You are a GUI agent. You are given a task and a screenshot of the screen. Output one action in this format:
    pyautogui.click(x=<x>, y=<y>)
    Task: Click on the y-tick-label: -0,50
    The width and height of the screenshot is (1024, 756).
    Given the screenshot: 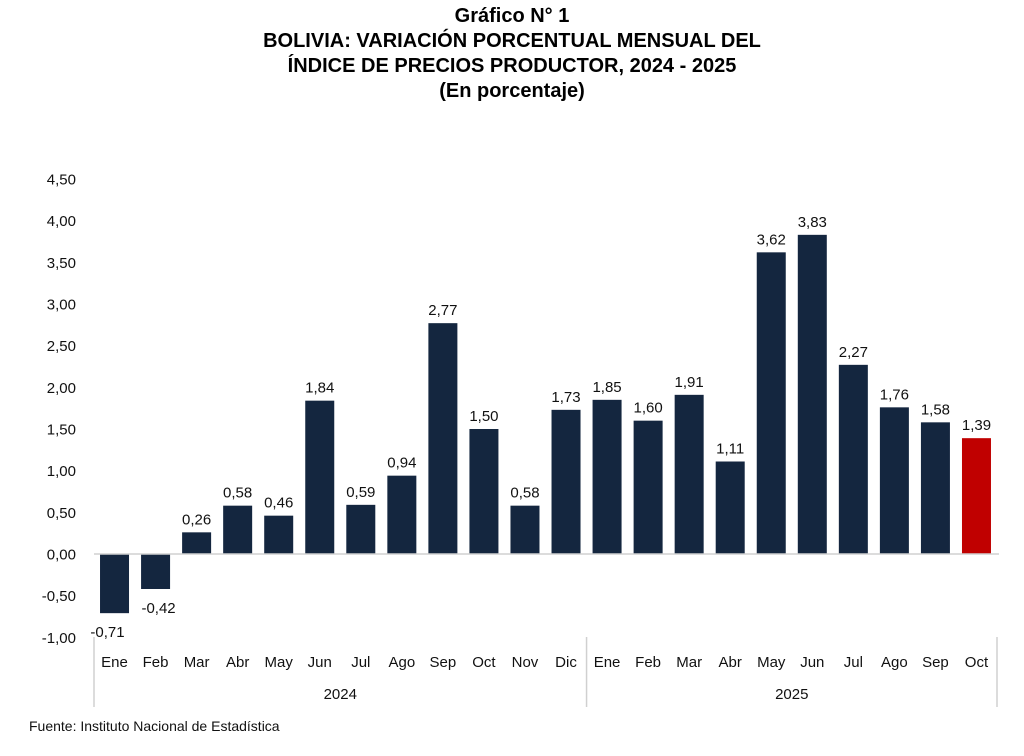 What is the action you would take?
    pyautogui.click(x=59, y=596)
    